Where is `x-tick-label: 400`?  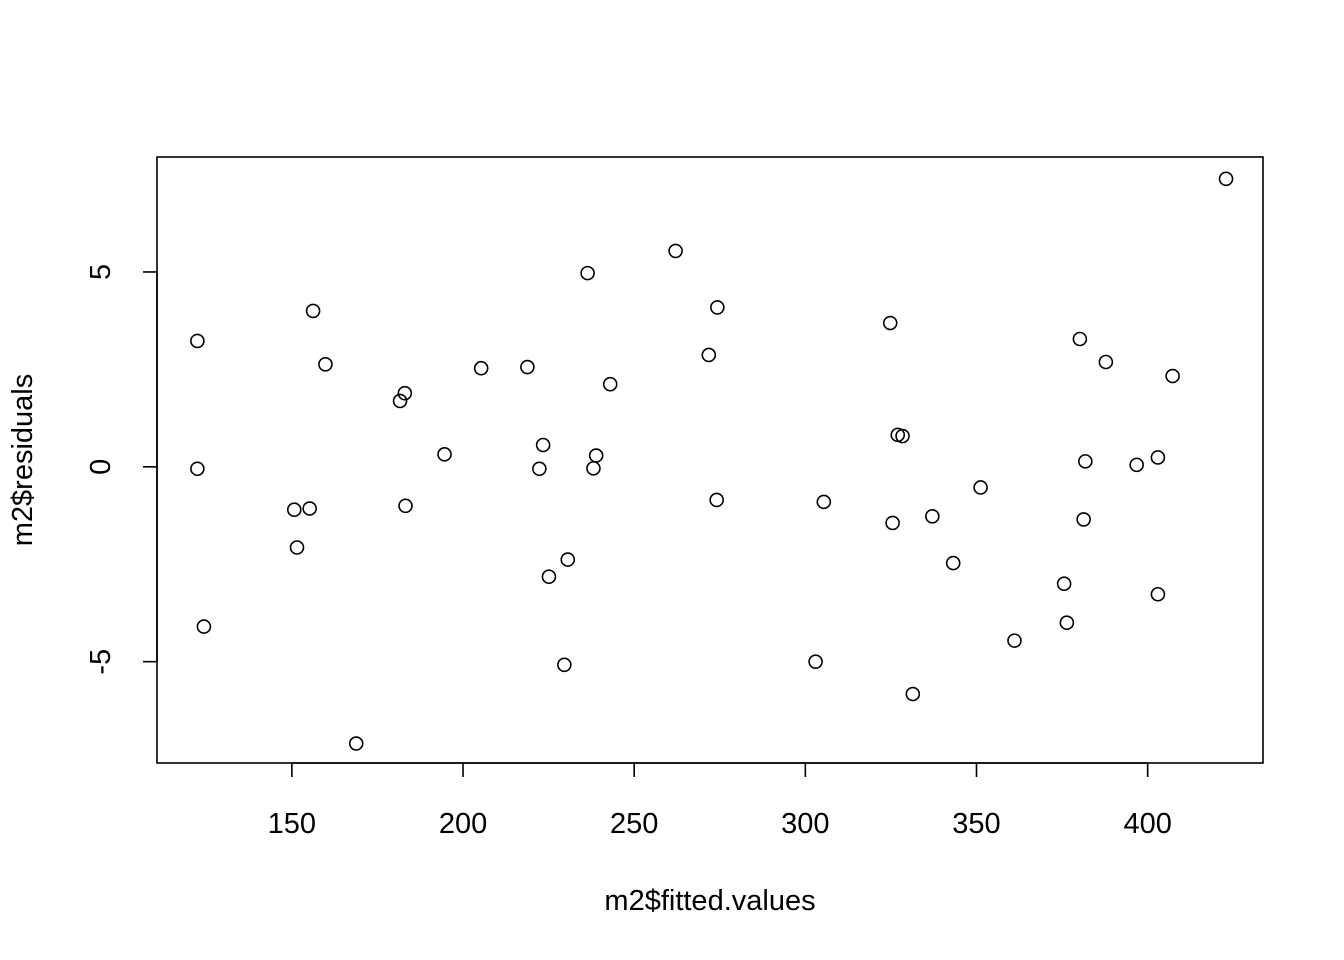
x-tick-label: 400 is located at coordinates (1147, 824).